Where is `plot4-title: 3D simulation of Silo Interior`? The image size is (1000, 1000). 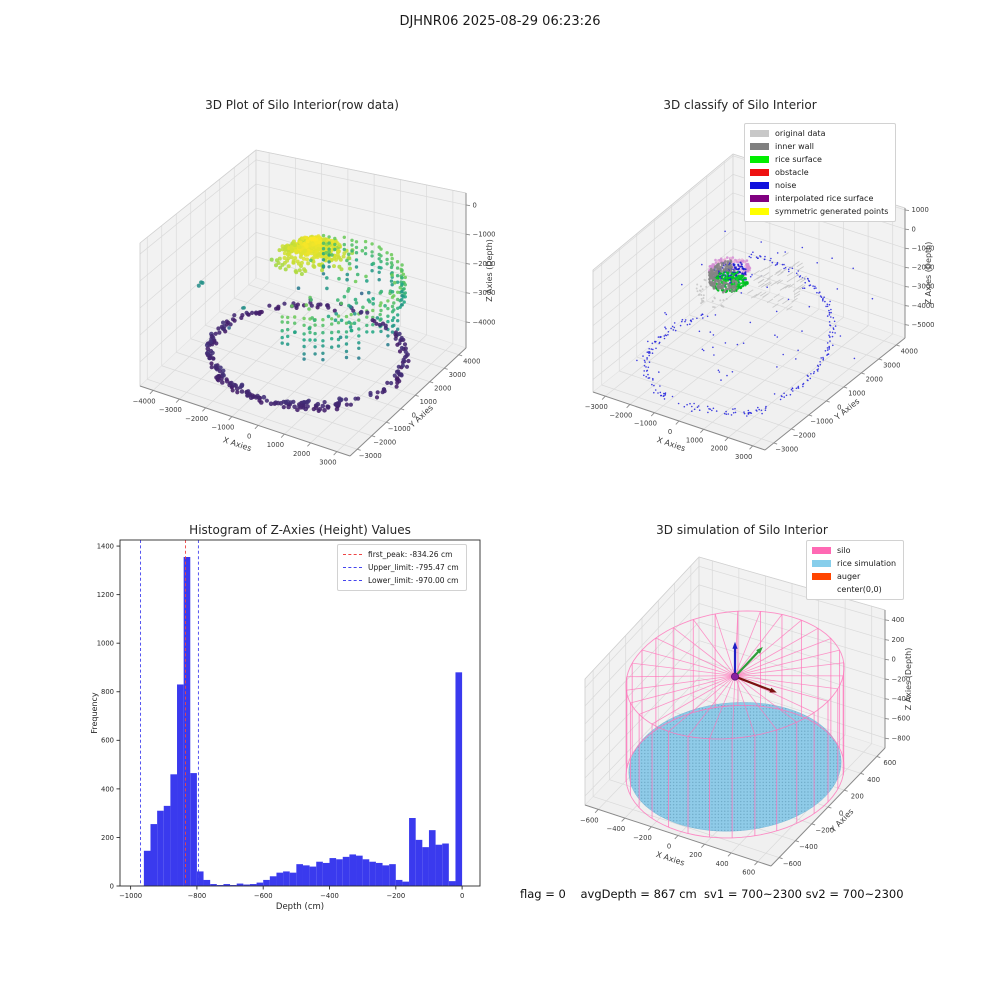
plot4-title: 3D simulation of Silo Interior is located at coordinates (742, 530).